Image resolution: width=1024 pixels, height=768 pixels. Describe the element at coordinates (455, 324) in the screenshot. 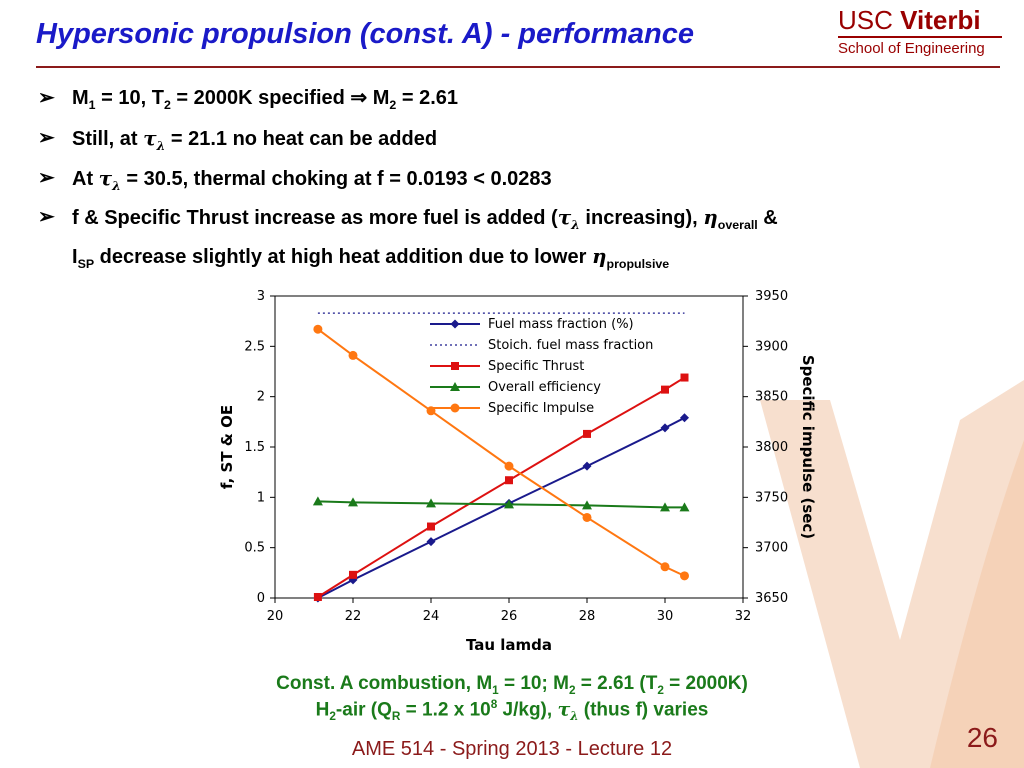

I see `legend-marker-fuel-mass-fraction` at that location.